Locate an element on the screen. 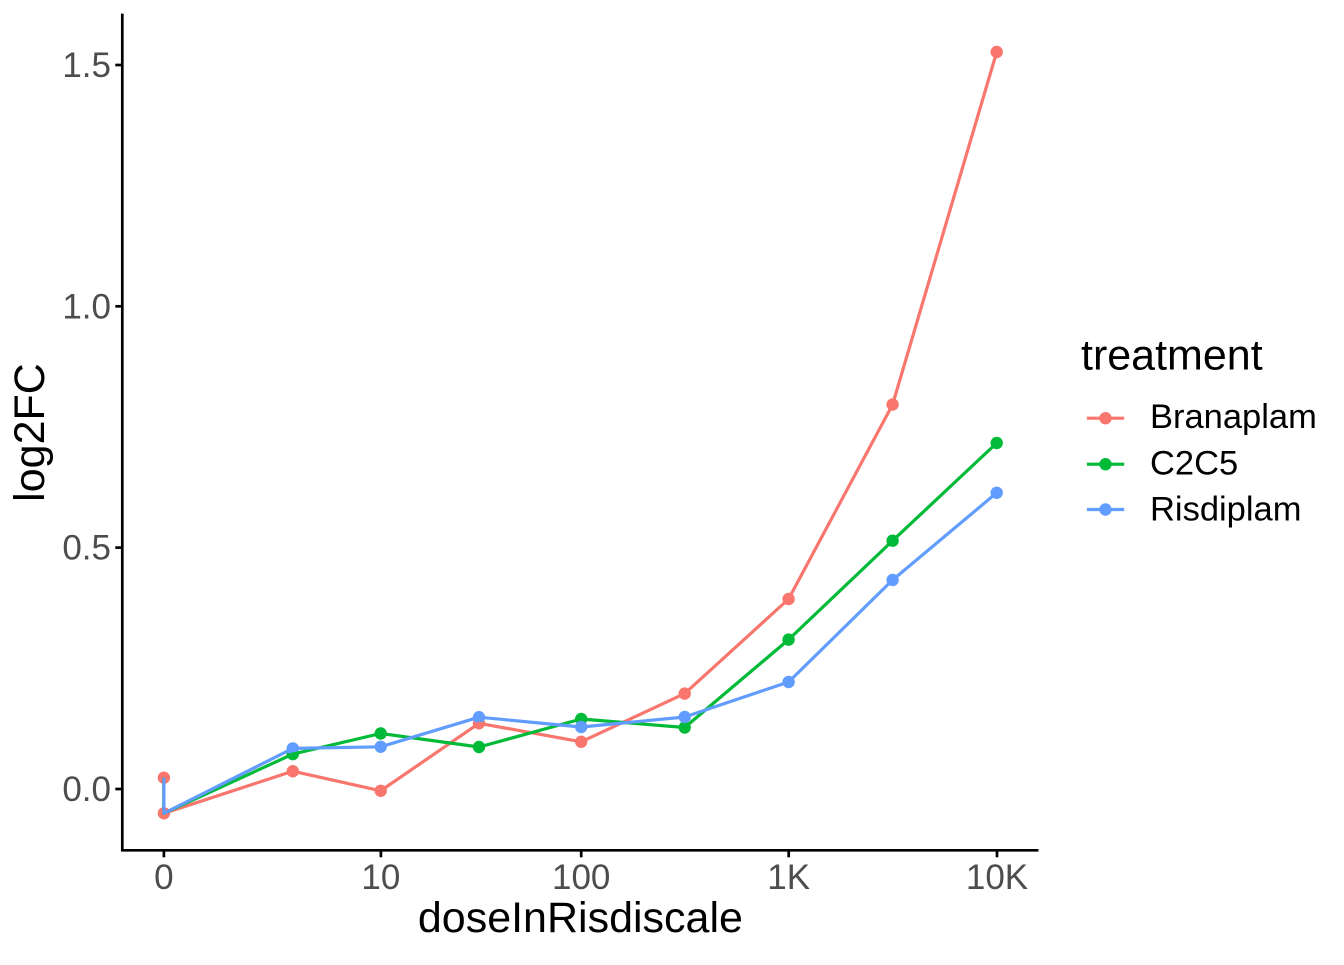  svg-text: 100 is located at coordinates (581, 877).